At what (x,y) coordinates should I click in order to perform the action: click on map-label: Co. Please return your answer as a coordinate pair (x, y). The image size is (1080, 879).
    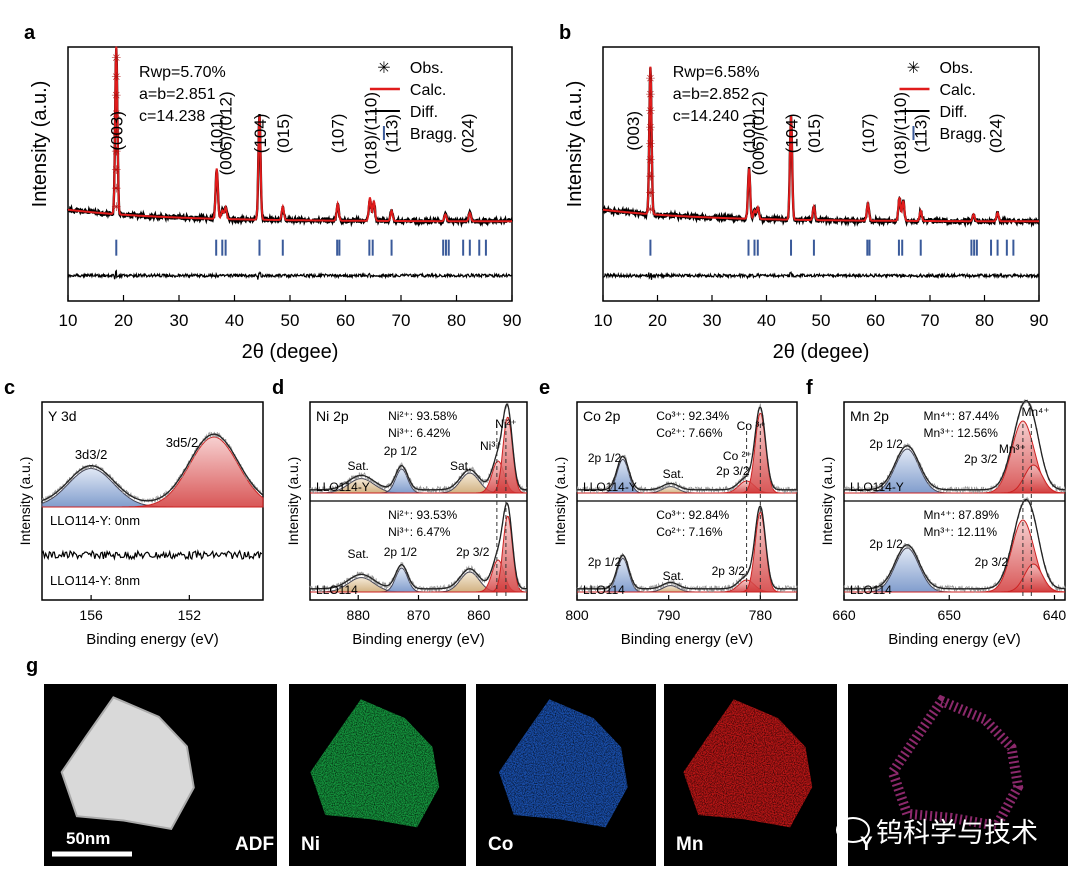
    Looking at the image, I should click on (500, 844).